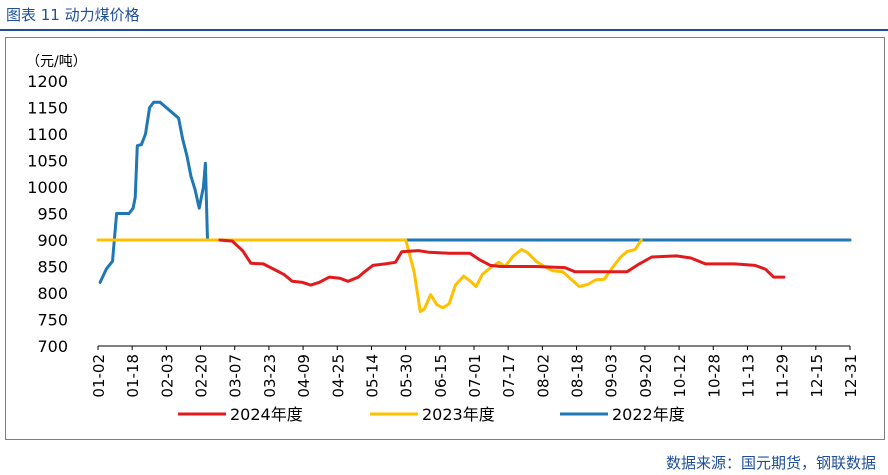  What do you see at coordinates (509, 376) in the screenshot?
I see `x-tick-label: 07-17` at bounding box center [509, 376].